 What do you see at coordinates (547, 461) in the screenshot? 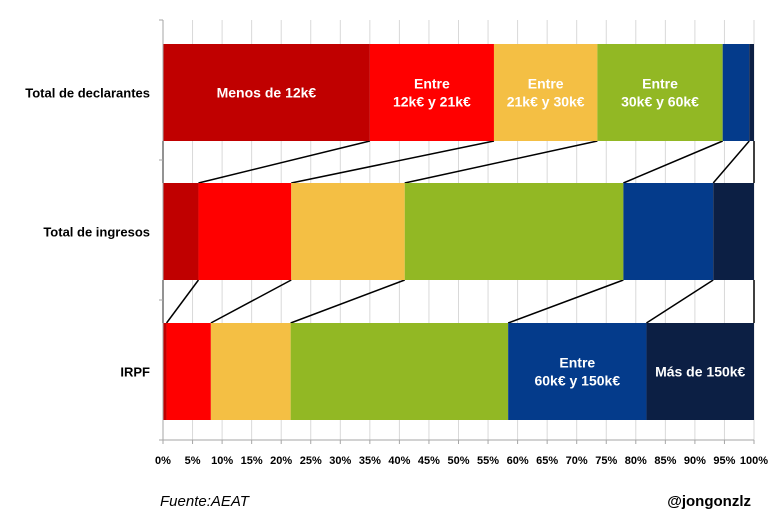
I see `x-tick-label: 65%` at bounding box center [547, 461].